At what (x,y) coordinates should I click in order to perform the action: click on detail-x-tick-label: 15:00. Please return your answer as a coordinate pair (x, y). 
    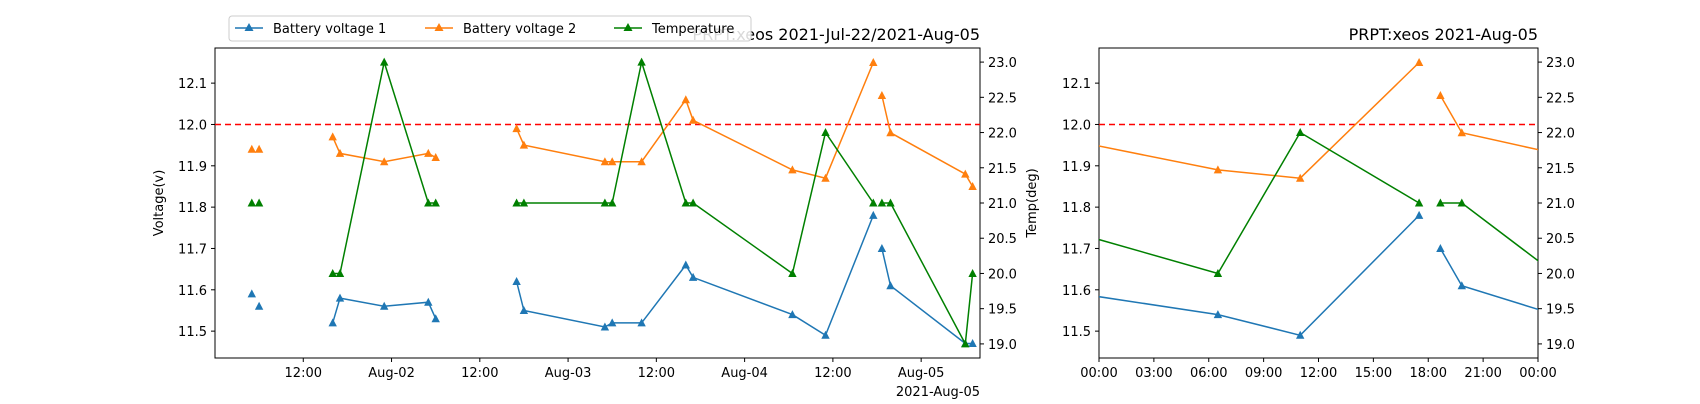
    Looking at the image, I should click on (1373, 373).